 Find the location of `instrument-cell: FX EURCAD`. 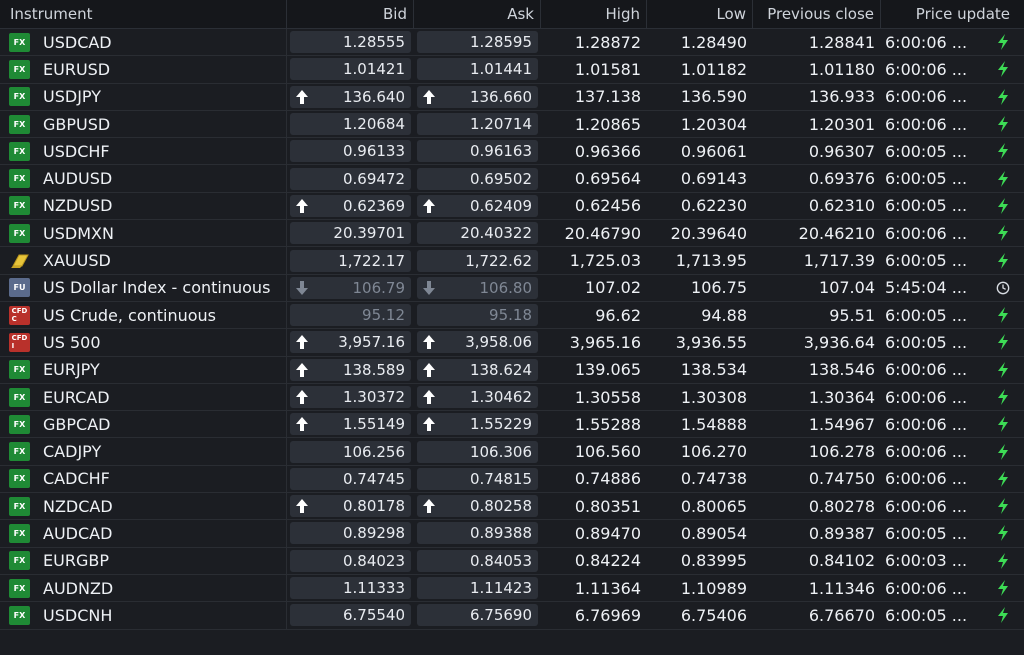

instrument-cell: FX EURCAD is located at coordinates (143, 397).